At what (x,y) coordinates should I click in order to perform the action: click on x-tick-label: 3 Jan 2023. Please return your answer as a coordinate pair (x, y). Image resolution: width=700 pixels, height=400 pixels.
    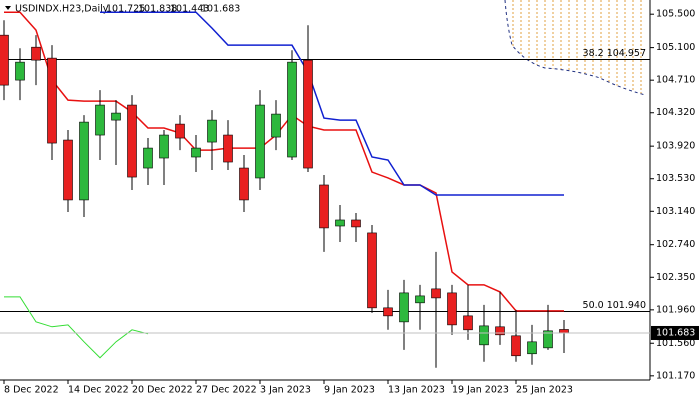
    Looking at the image, I should click on (285, 390).